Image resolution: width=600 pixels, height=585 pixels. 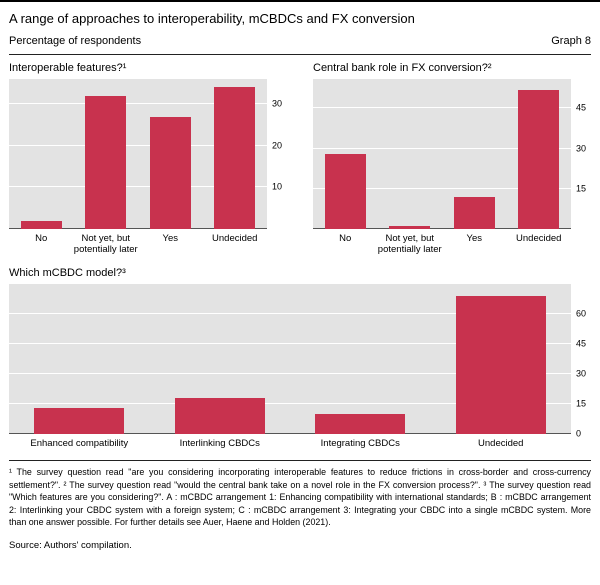 I want to click on bar-enhanced-compatibility, so click(x=79, y=420).